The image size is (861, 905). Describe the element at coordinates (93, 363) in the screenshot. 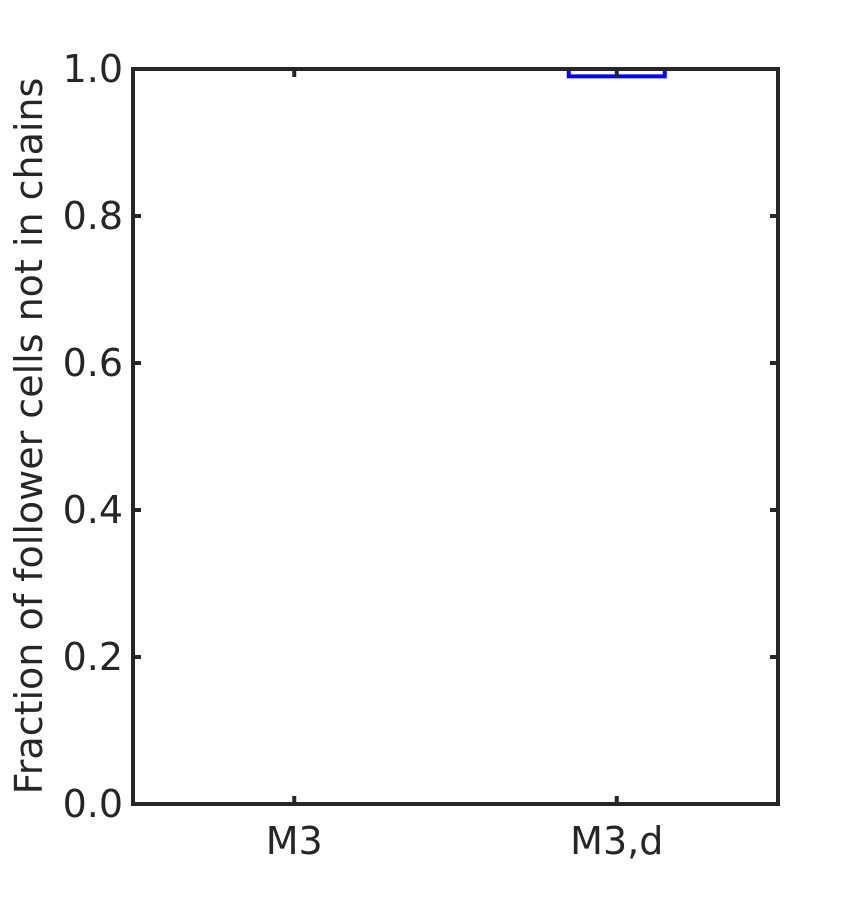

I see `y-tick-label: 0.6` at that location.